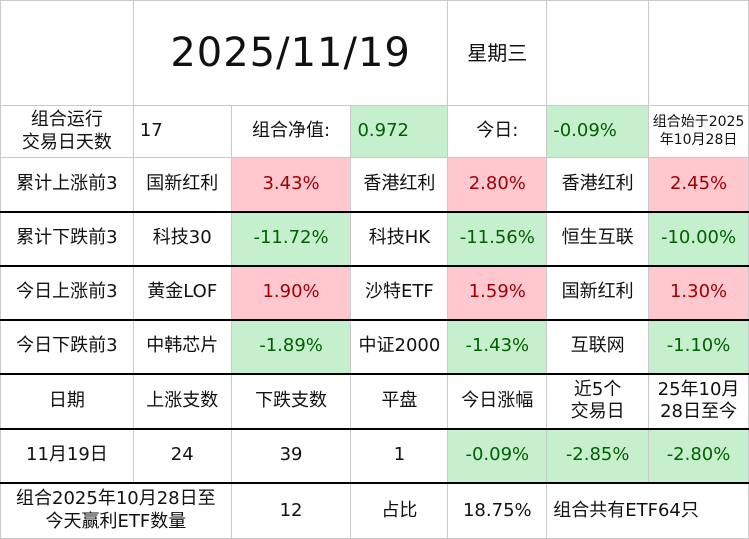 The image size is (749, 539). I want to click on col-header-5day: 近5个 交易日, so click(598, 401).